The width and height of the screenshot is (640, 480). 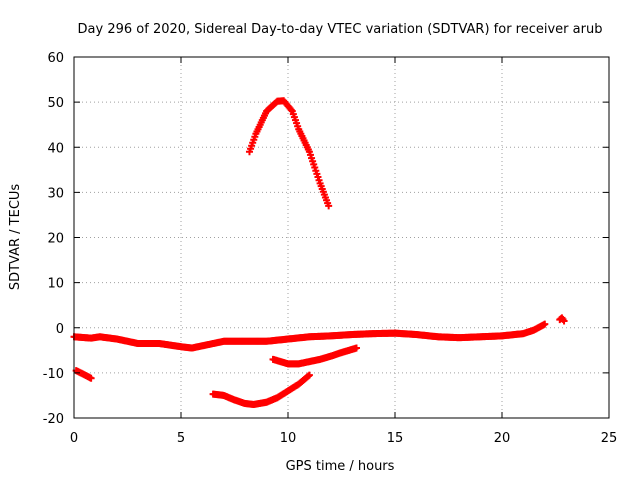 What do you see at coordinates (181, 438) in the screenshot?
I see `x-tick-label: 5` at bounding box center [181, 438].